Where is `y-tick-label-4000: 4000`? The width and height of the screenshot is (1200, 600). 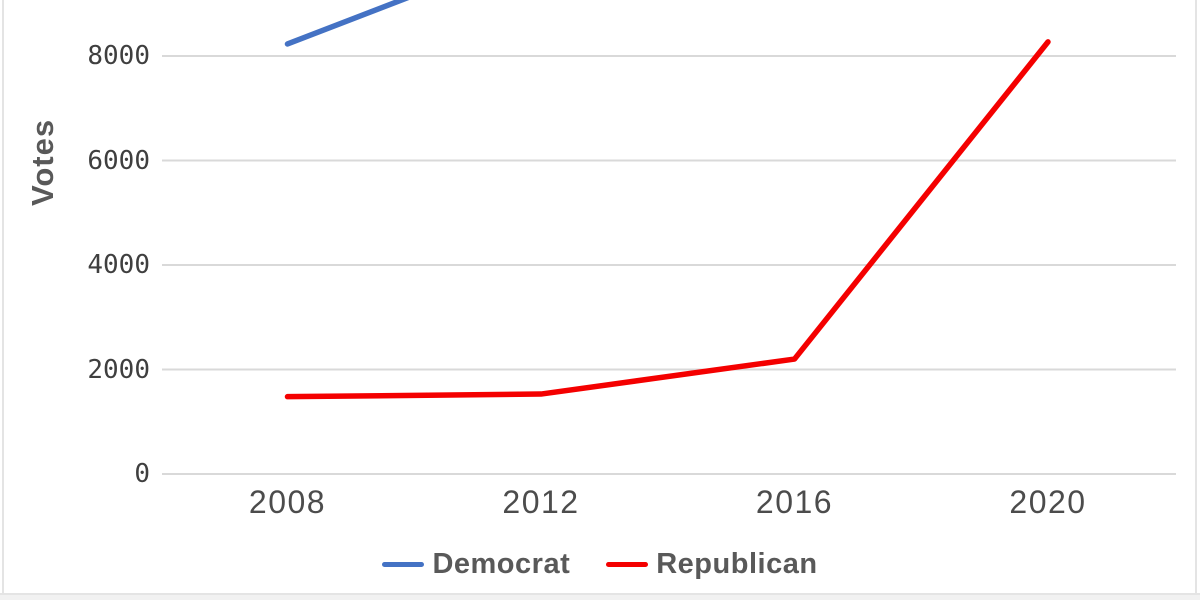
y-tick-label-4000: 4000 is located at coordinates (118, 265).